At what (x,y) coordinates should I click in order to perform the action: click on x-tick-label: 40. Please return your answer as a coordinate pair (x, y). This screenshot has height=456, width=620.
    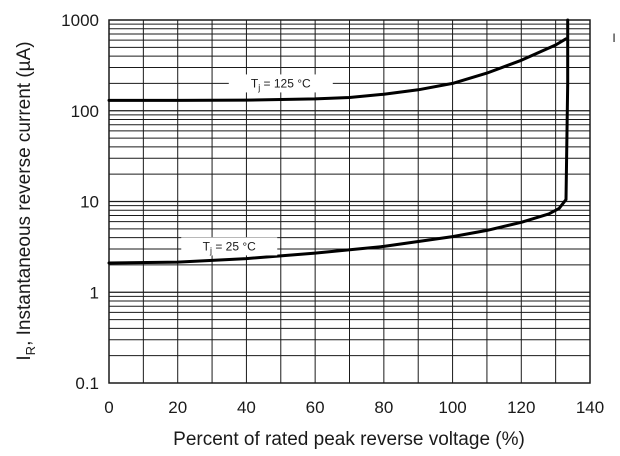
    Looking at the image, I should click on (246, 407).